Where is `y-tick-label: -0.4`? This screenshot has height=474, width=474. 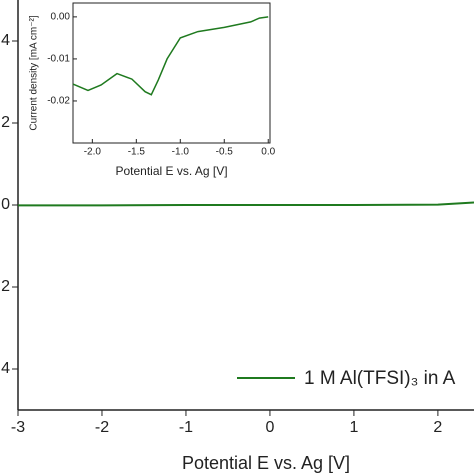 y-tick-label: -0.4 is located at coordinates (5, 368).